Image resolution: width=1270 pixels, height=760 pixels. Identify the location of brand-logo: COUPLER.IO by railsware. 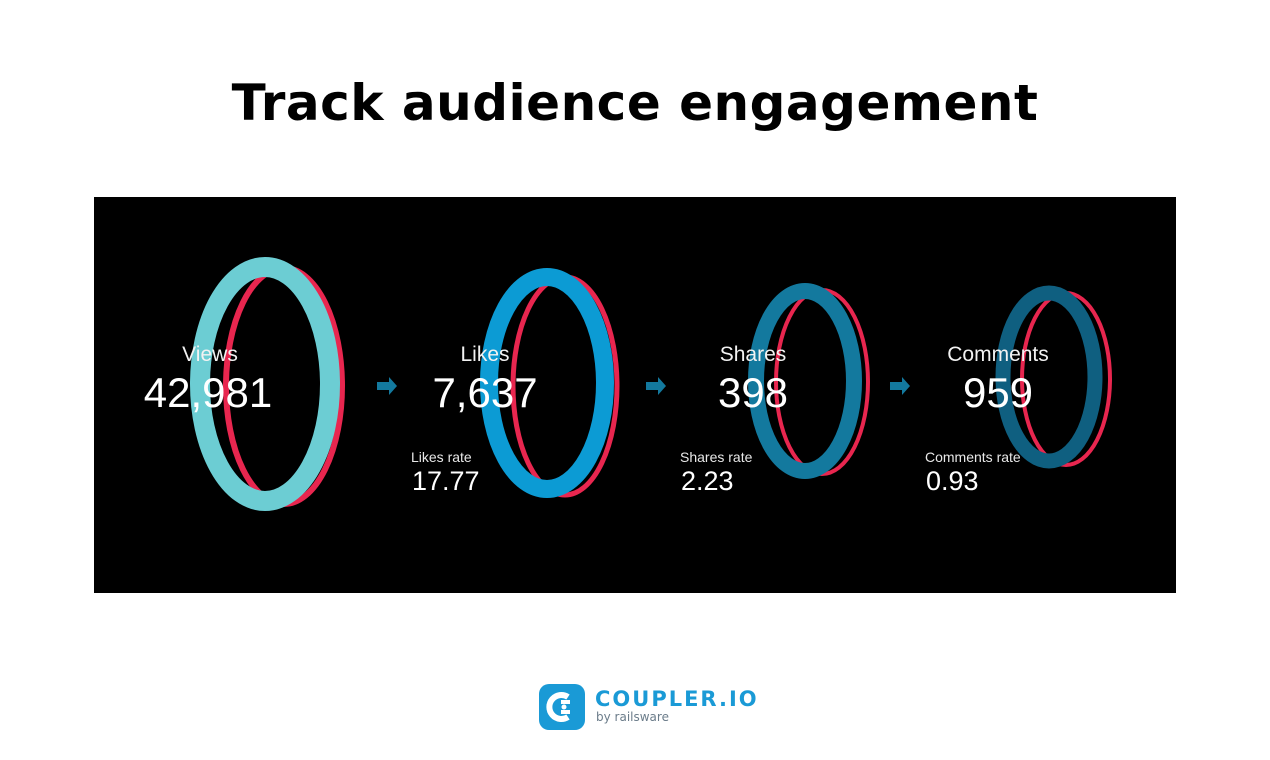
(648, 708).